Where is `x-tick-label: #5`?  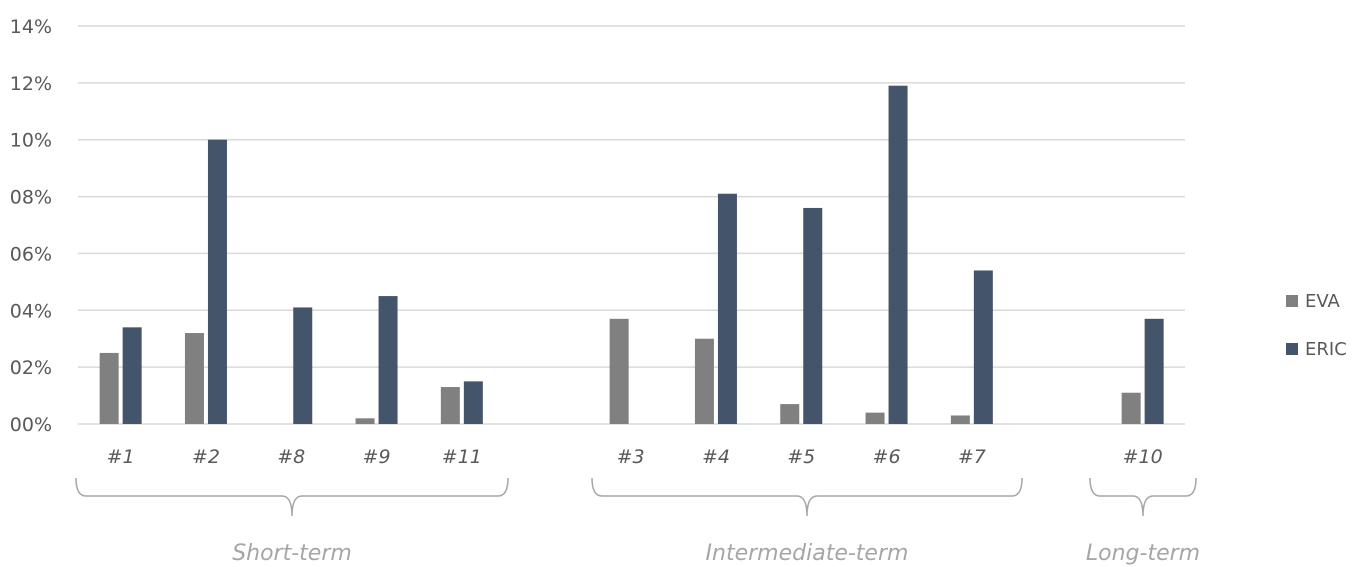
x-tick-label: #5 is located at coordinates (801, 457).